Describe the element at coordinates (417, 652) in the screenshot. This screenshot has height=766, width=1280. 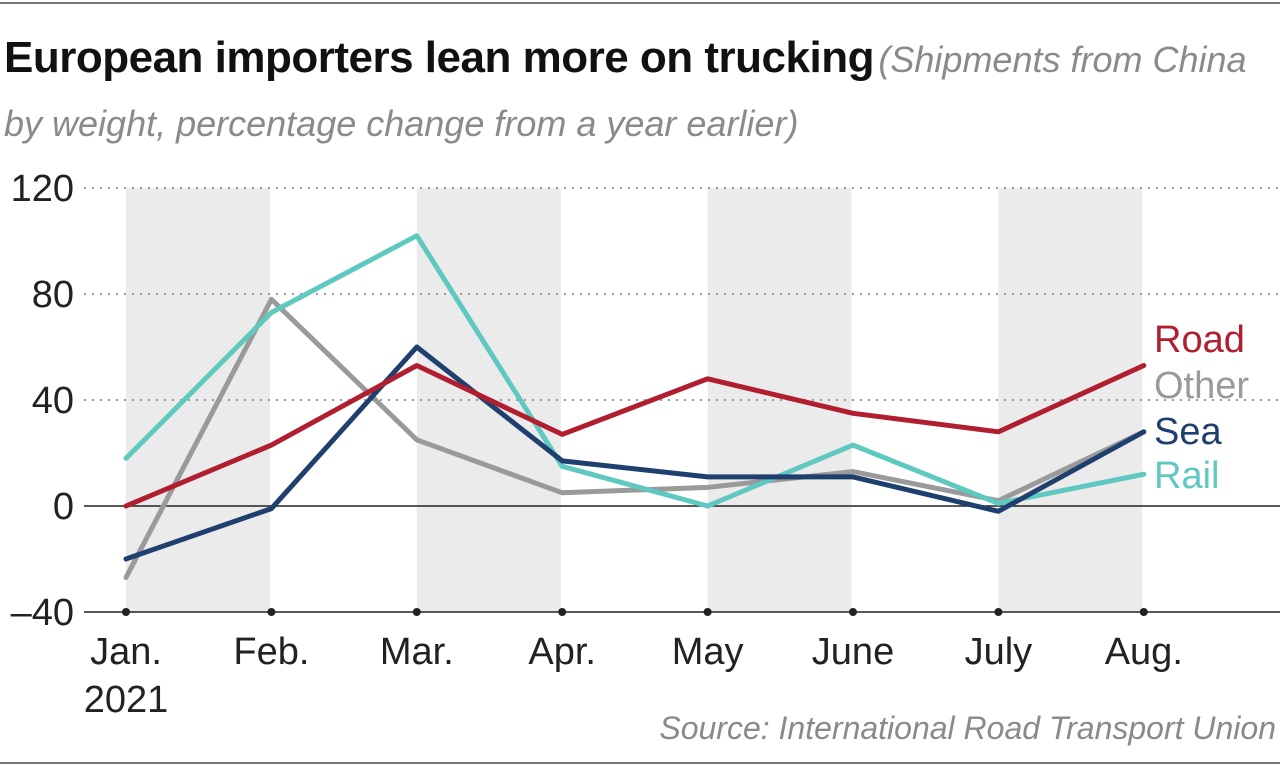
I see `x-tick-label: Mar.` at that location.